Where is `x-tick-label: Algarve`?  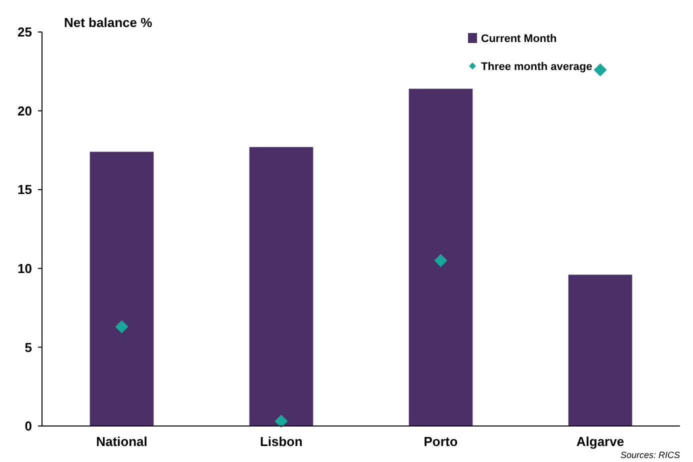 x-tick-label: Algarve is located at coordinates (600, 441).